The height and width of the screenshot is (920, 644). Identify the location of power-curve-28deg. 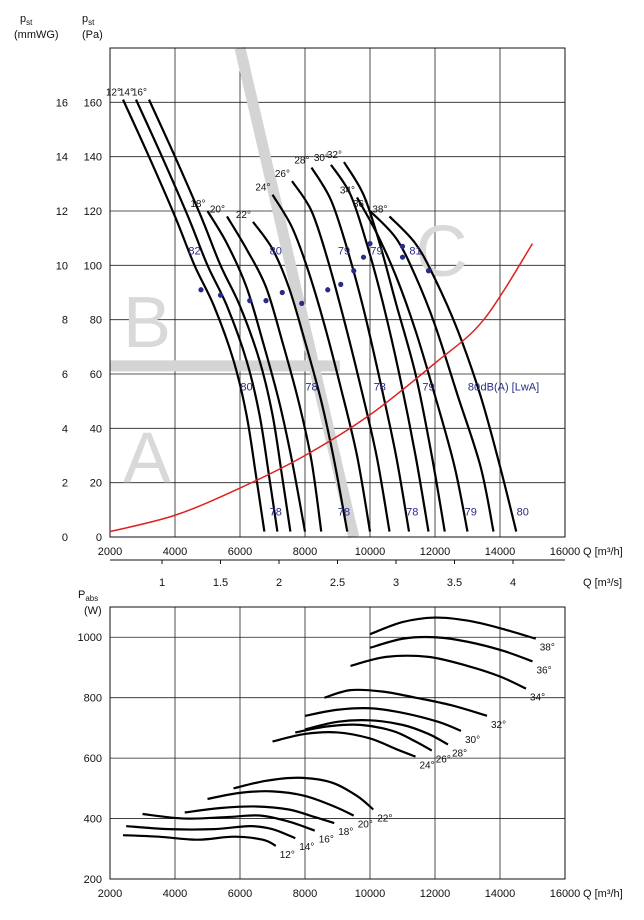
(376, 732).